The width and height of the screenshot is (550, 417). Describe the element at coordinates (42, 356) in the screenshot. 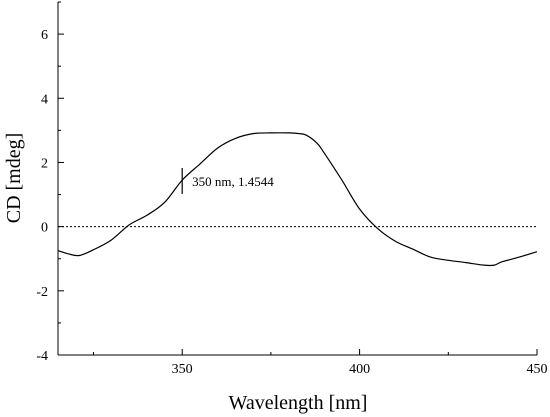

I see `y-tick-label: -4` at that location.